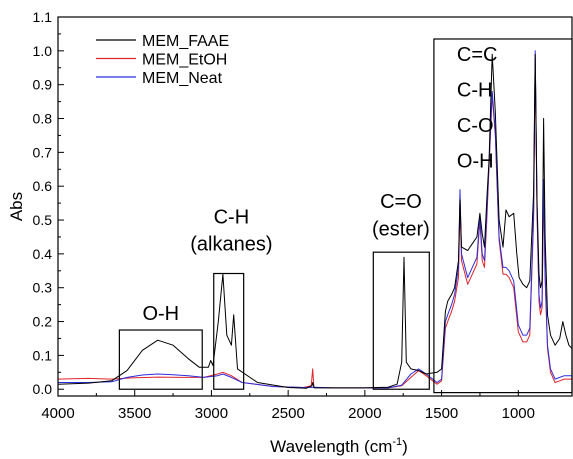 This screenshot has height=459, width=573. Describe the element at coordinates (211, 413) in the screenshot. I see `x-tick-label: 3000` at that location.